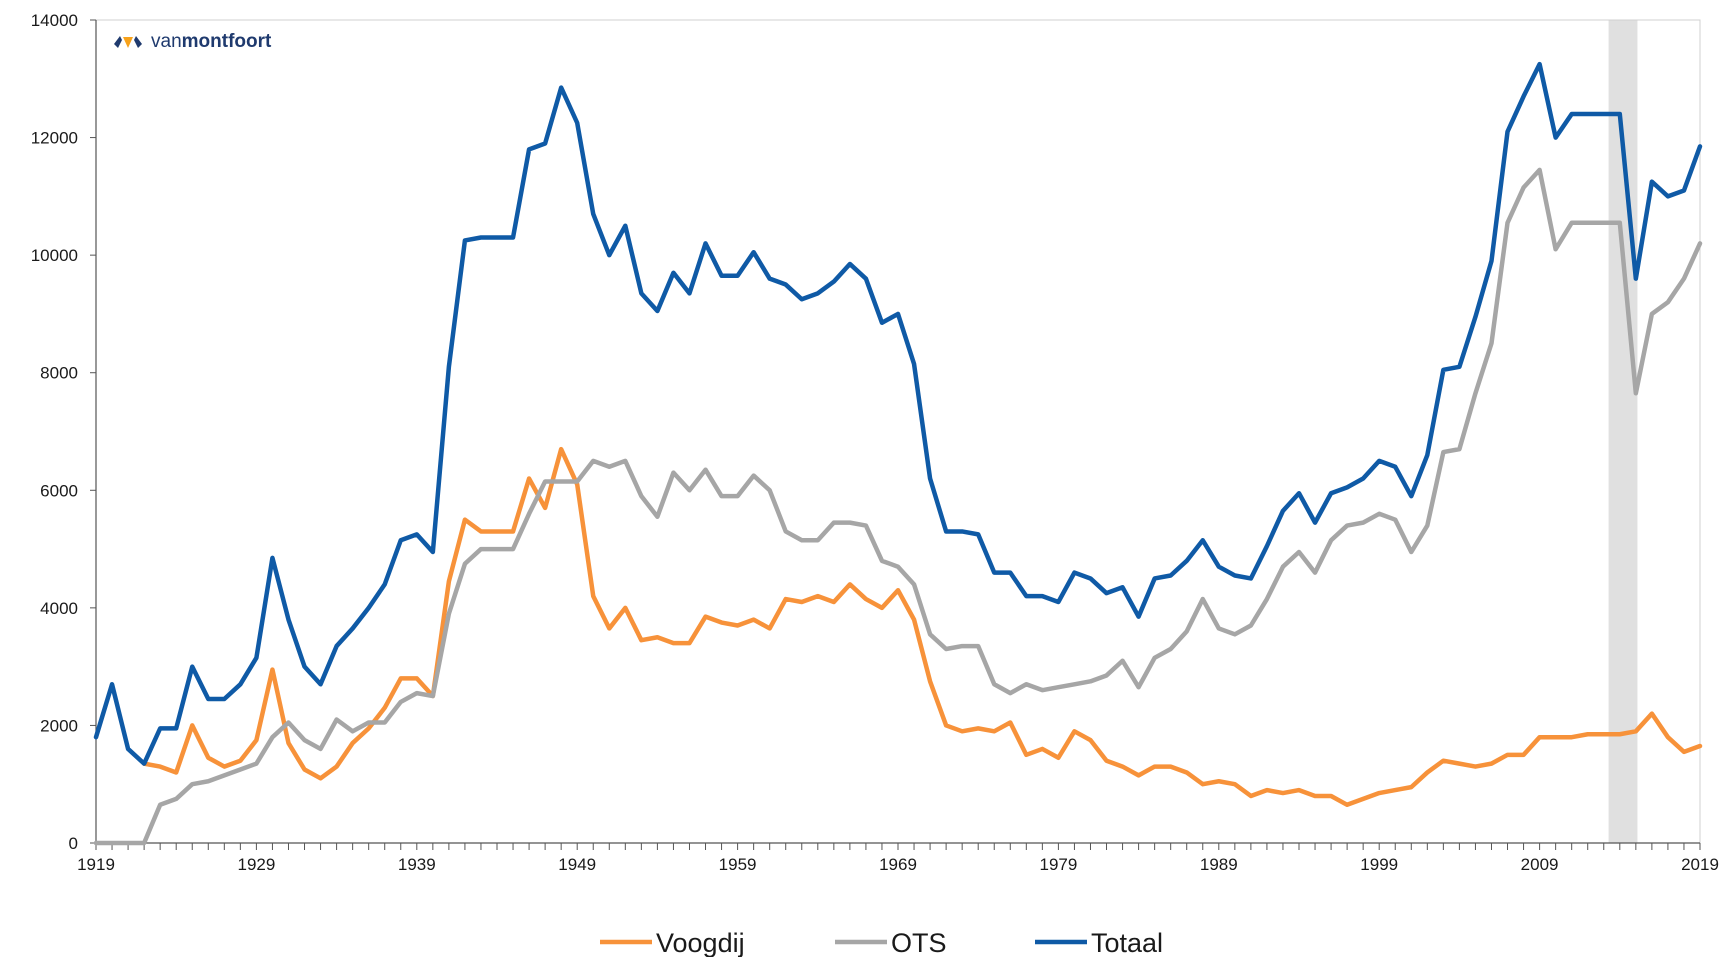  I want to click on x-tick-label: 1939, so click(417, 864).